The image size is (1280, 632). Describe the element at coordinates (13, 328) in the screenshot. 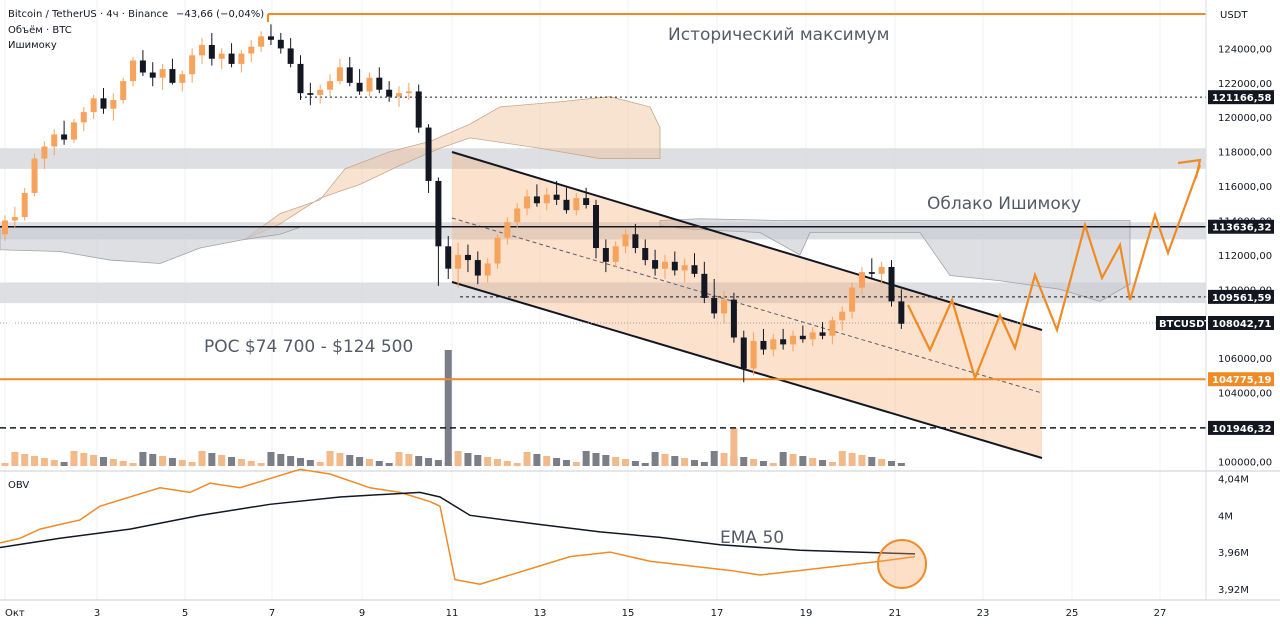

I see `chevron-left-icon` at that location.